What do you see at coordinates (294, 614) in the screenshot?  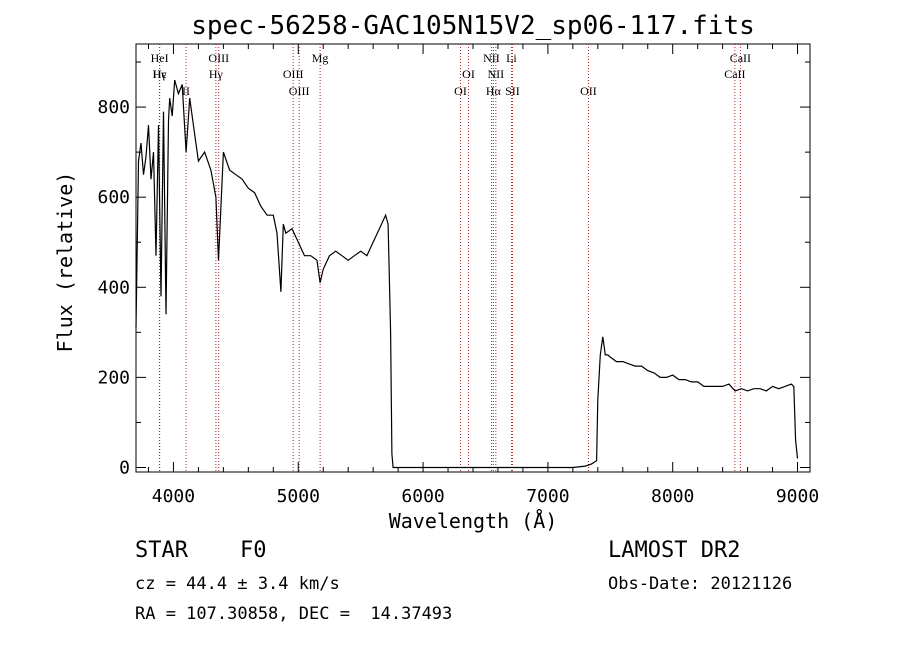 I see `coordinates: RA = 107.30858, DEC = 14.37493` at bounding box center [294, 614].